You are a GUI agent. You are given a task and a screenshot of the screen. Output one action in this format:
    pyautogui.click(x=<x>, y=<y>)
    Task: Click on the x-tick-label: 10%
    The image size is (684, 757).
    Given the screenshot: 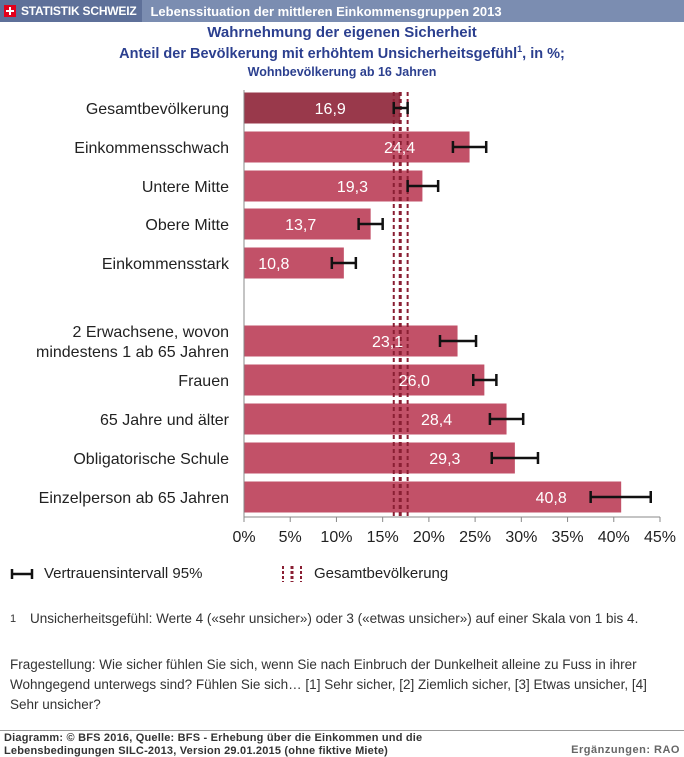 What is the action you would take?
    pyautogui.click(x=336, y=537)
    